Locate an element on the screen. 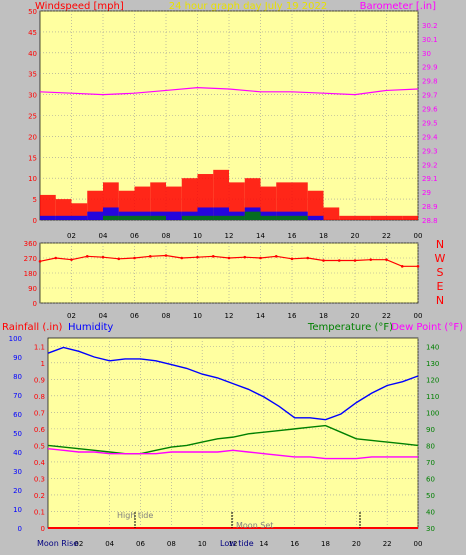 This screenshot has width=466, height=555. x-tick-label: 22 is located at coordinates (386, 236).